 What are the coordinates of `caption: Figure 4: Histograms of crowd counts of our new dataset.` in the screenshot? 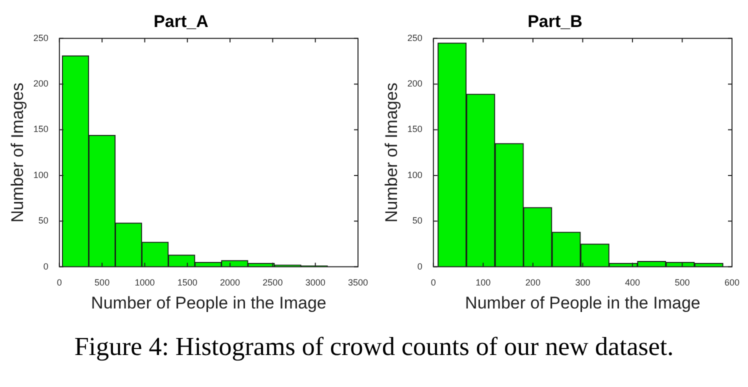 It's located at (374, 347).